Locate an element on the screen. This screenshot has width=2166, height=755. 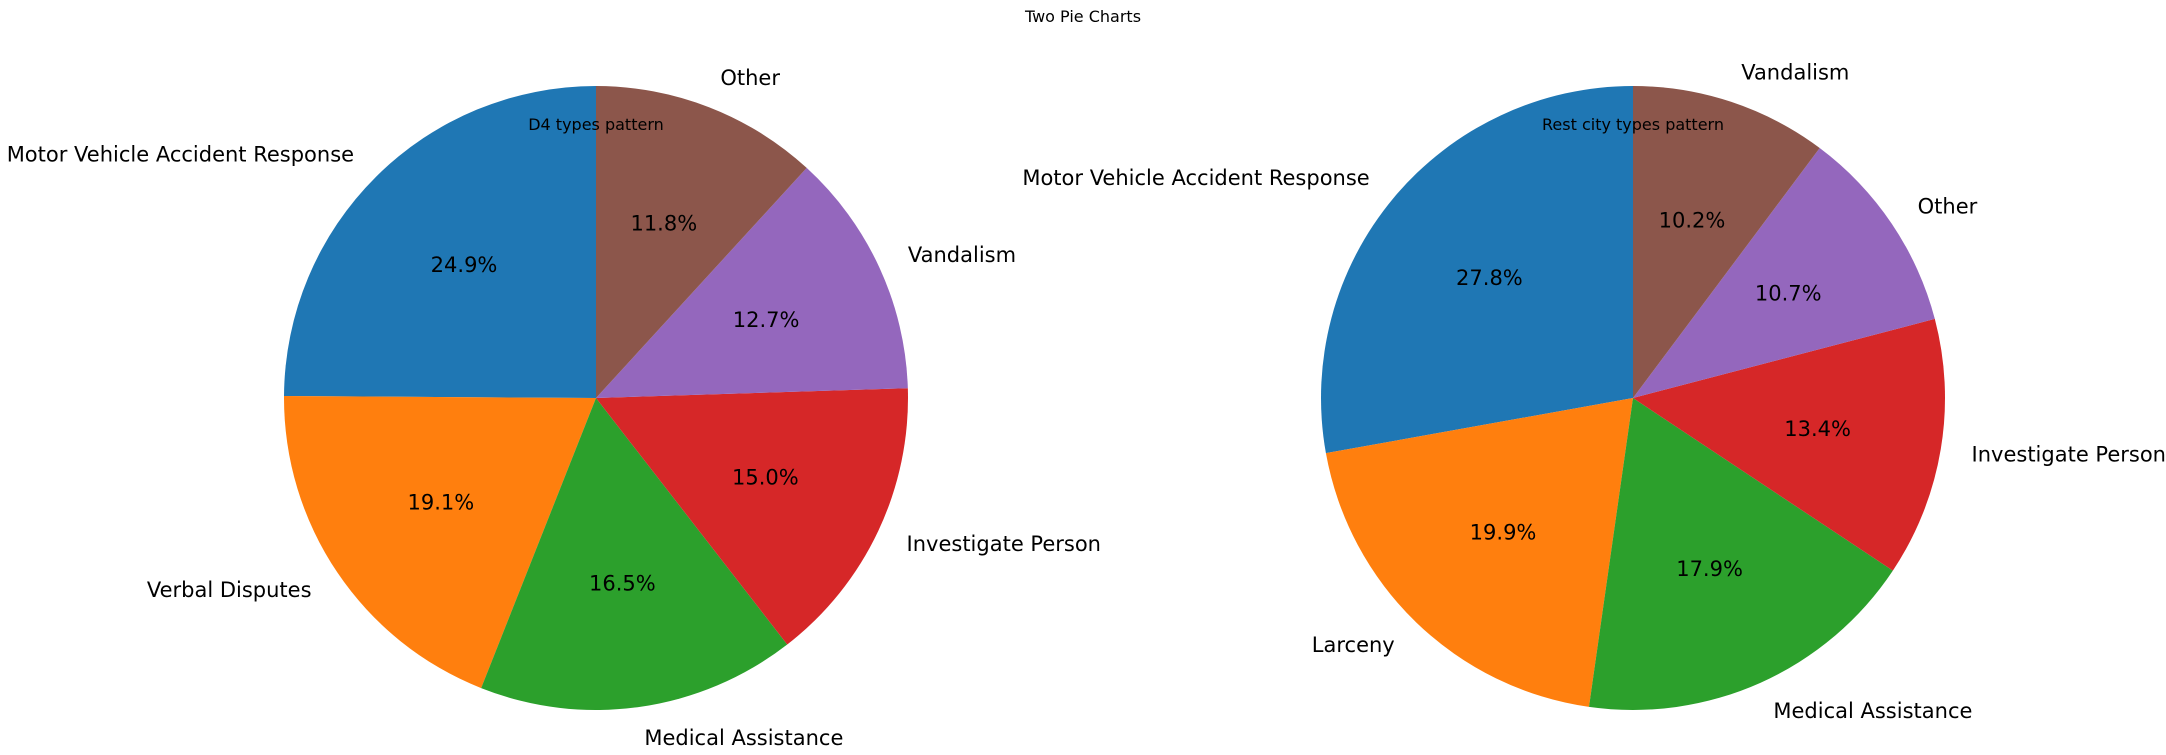
pie-percent-label: 17.9% is located at coordinates (1709, 569).